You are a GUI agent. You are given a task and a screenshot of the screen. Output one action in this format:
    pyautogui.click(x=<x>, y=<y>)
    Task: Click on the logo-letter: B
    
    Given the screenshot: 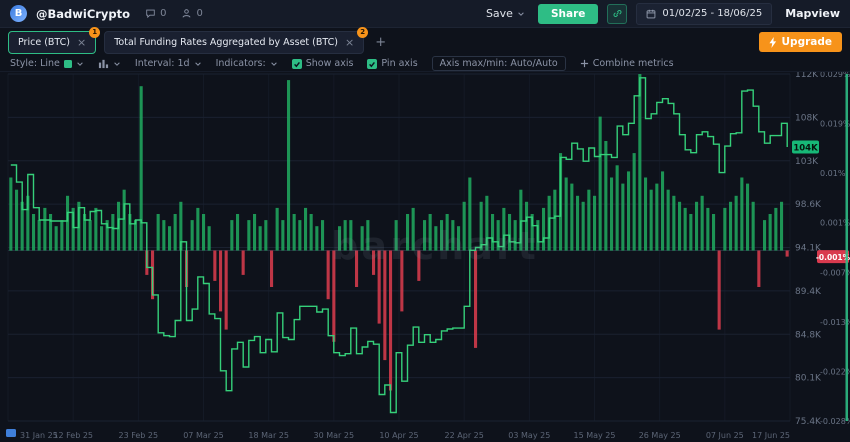 What is the action you would take?
    pyautogui.click(x=18, y=13)
    